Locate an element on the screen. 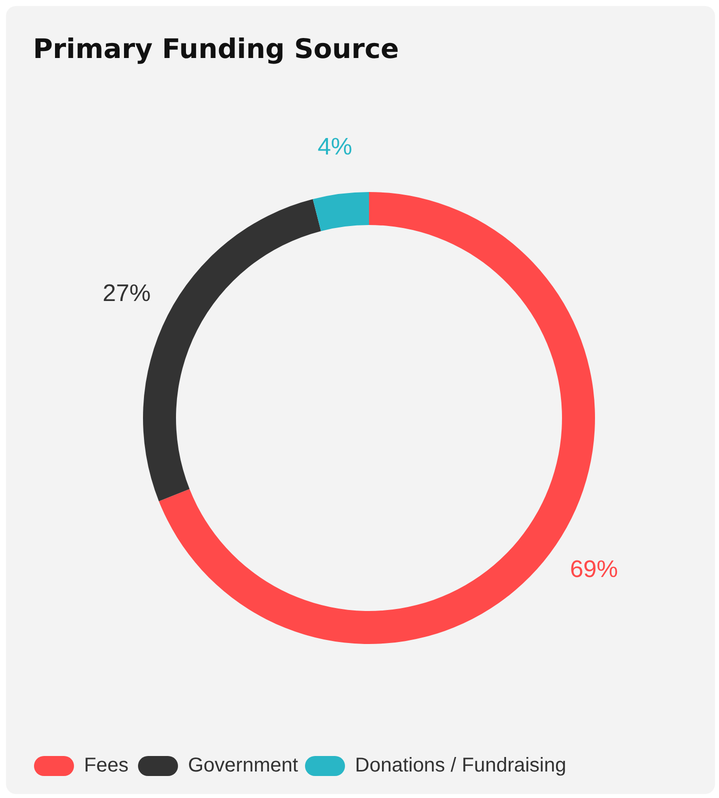 The height and width of the screenshot is (798, 719). donut-slice is located at coordinates (340, 212).